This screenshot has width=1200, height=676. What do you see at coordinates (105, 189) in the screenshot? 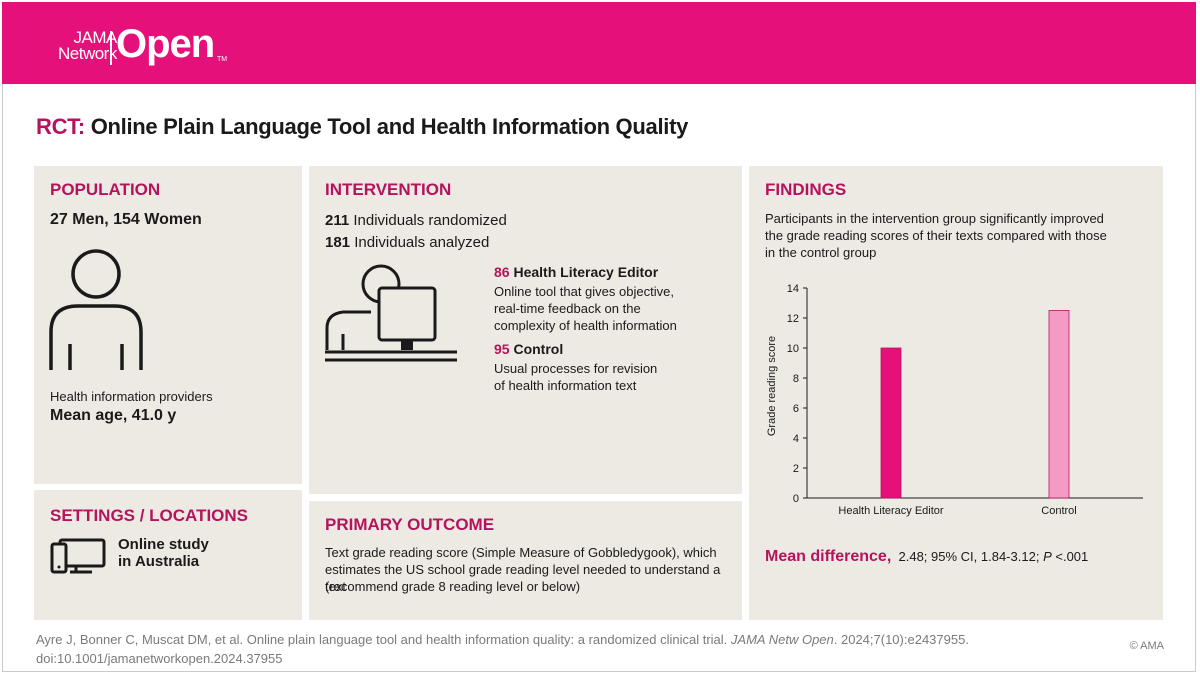
I see `population-heading: POPULATION` at bounding box center [105, 189].